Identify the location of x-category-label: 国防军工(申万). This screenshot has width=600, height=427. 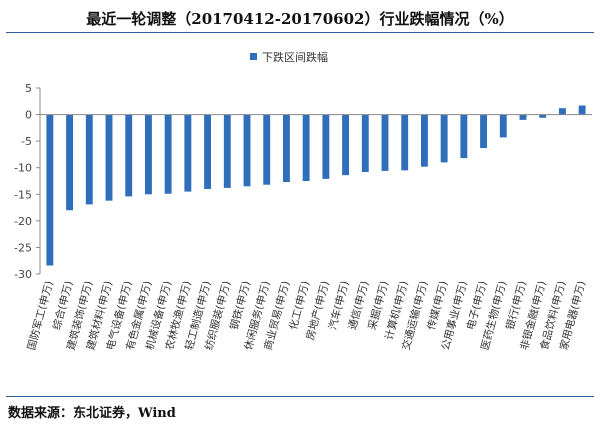
(40, 315).